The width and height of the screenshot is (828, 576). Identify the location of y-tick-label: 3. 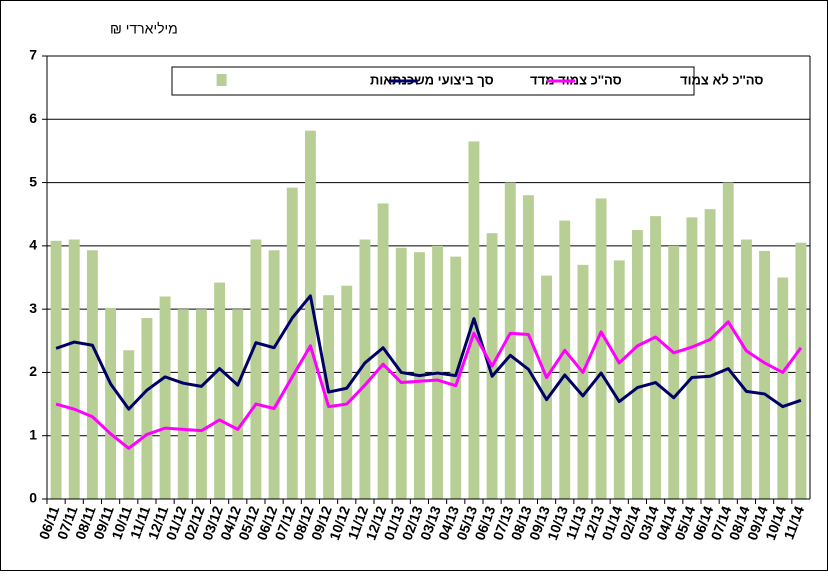
(33, 308).